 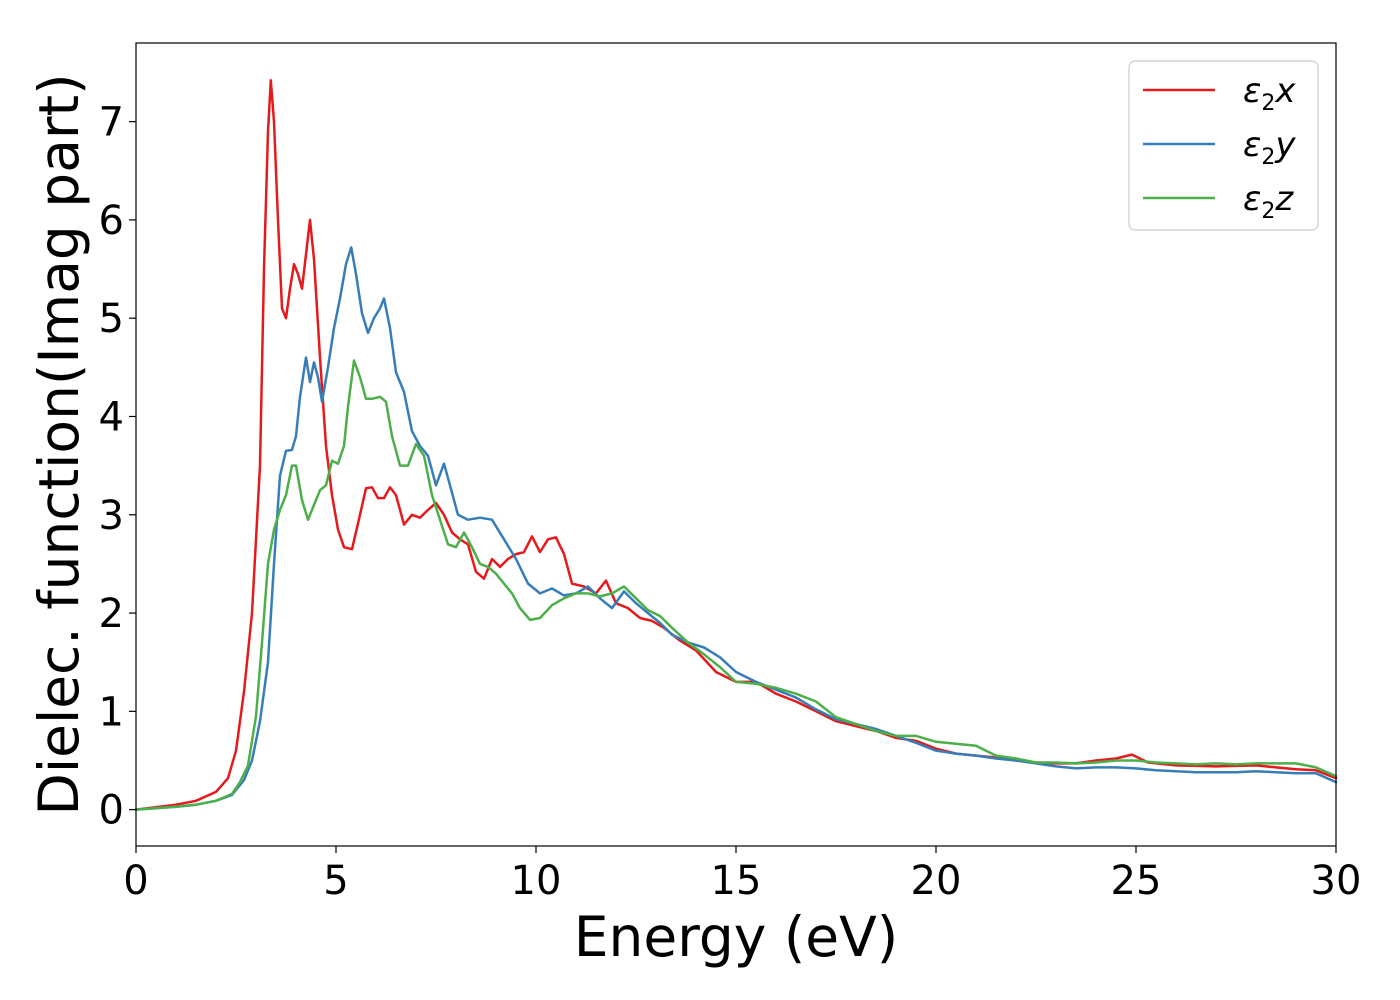 What do you see at coordinates (111, 417) in the screenshot?
I see `y-tick-label: 4` at bounding box center [111, 417].